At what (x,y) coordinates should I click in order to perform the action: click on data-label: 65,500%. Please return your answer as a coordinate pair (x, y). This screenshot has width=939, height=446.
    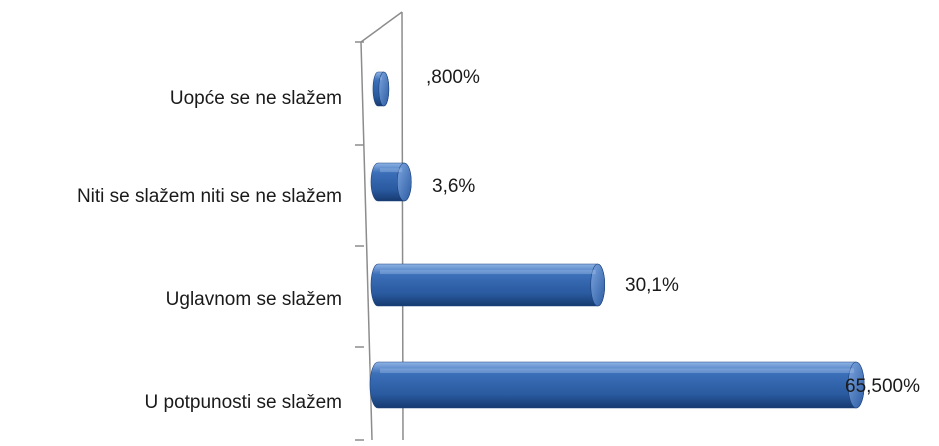
    Looking at the image, I should click on (882, 386).